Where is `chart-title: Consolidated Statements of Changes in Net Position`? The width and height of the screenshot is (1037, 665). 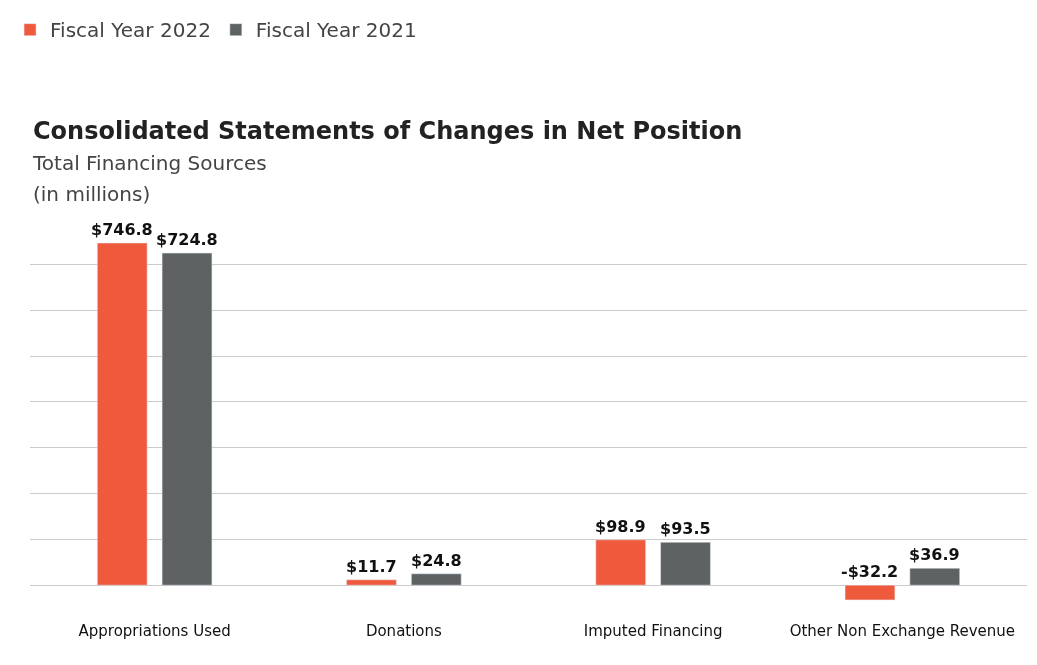
chart-title: Consolidated Statements of Changes in Net Position is located at coordinates (388, 131).